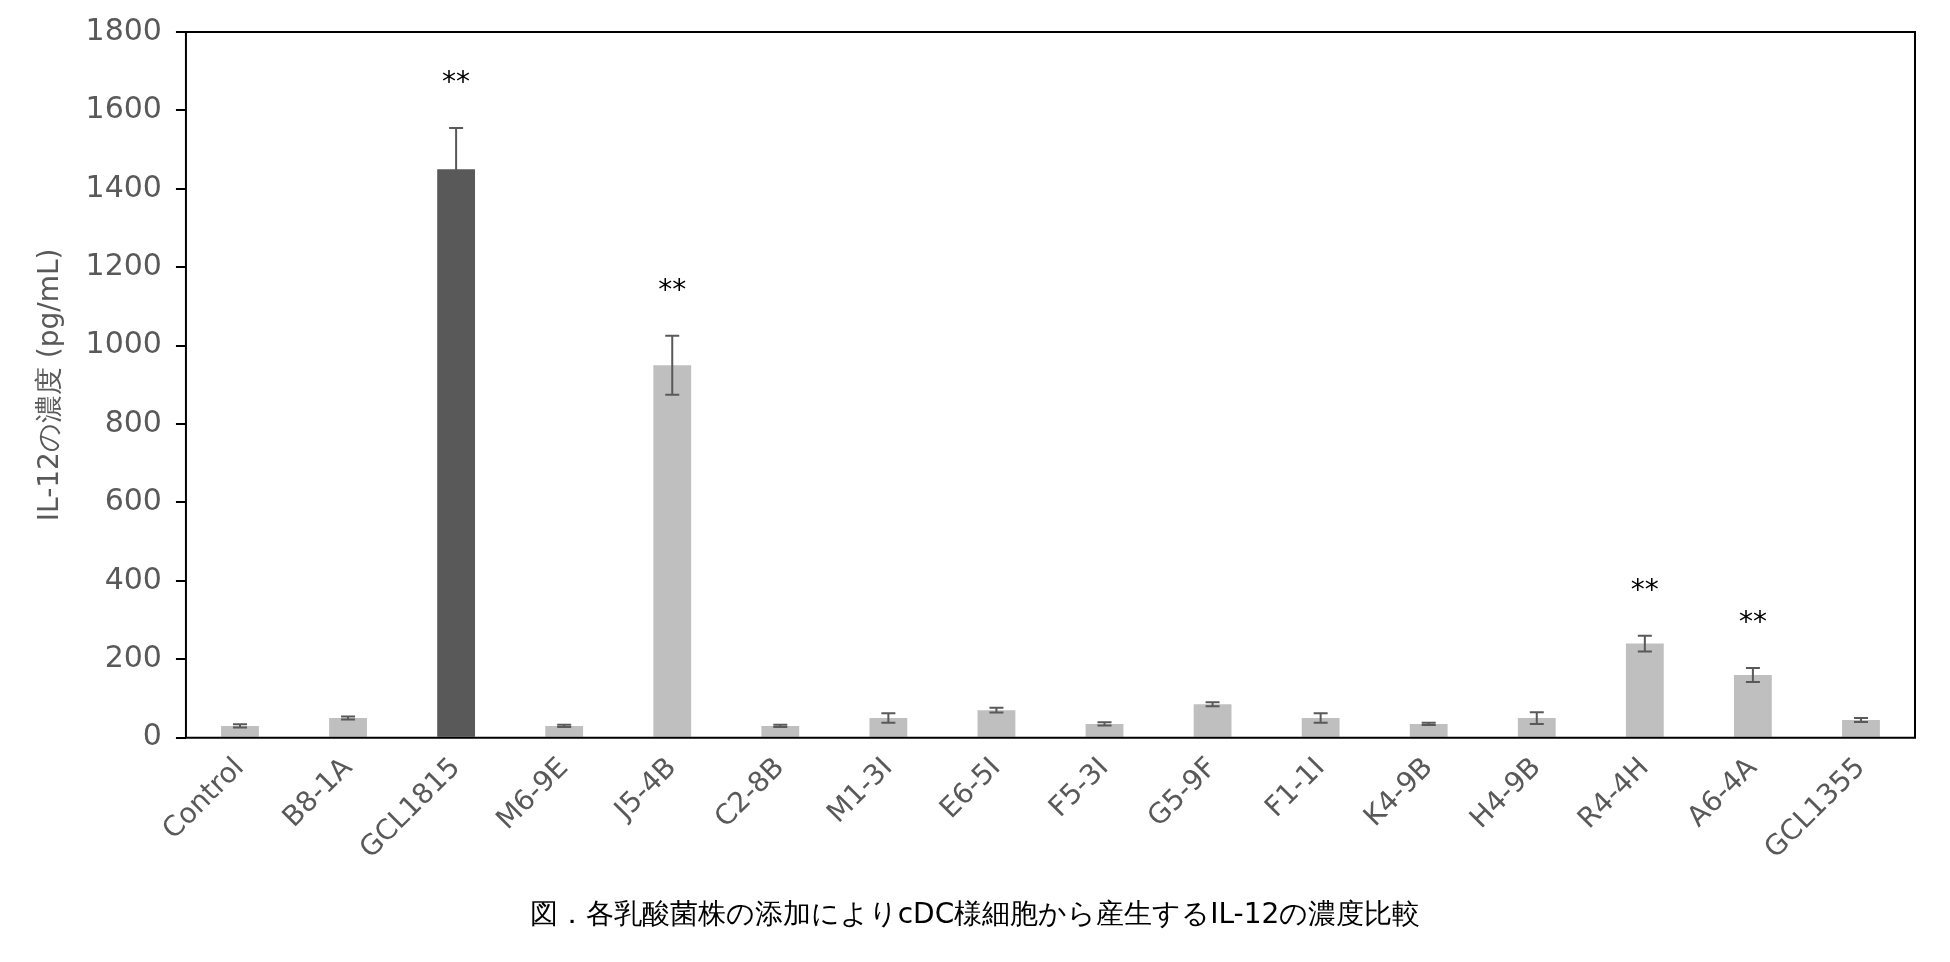  What do you see at coordinates (123, 108) in the screenshot?
I see `y-tick-label: 1600` at bounding box center [123, 108].